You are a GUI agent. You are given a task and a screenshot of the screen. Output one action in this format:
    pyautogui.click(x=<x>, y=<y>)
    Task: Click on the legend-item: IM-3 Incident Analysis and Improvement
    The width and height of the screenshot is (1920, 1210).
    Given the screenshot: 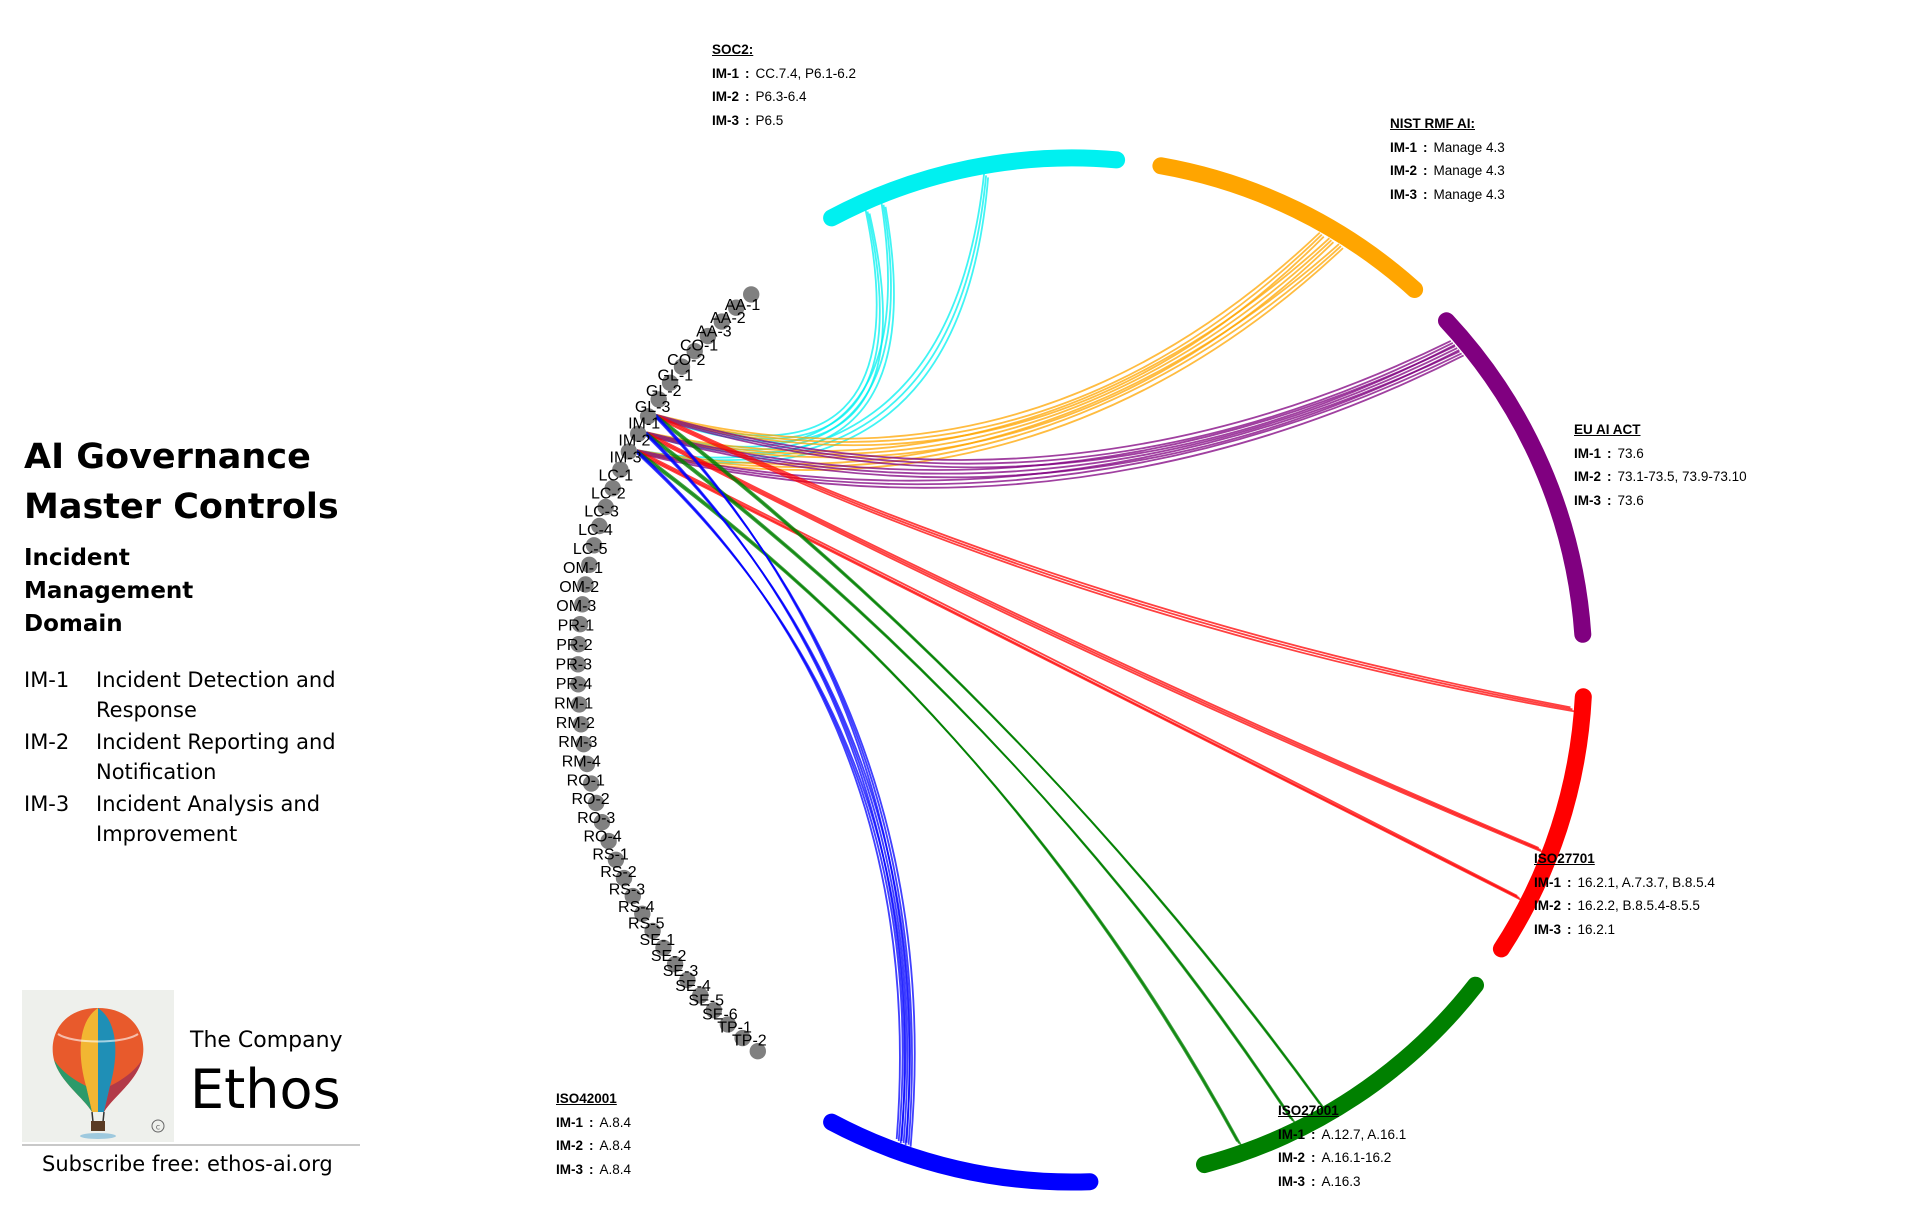 What is the action you would take?
    pyautogui.click(x=204, y=819)
    